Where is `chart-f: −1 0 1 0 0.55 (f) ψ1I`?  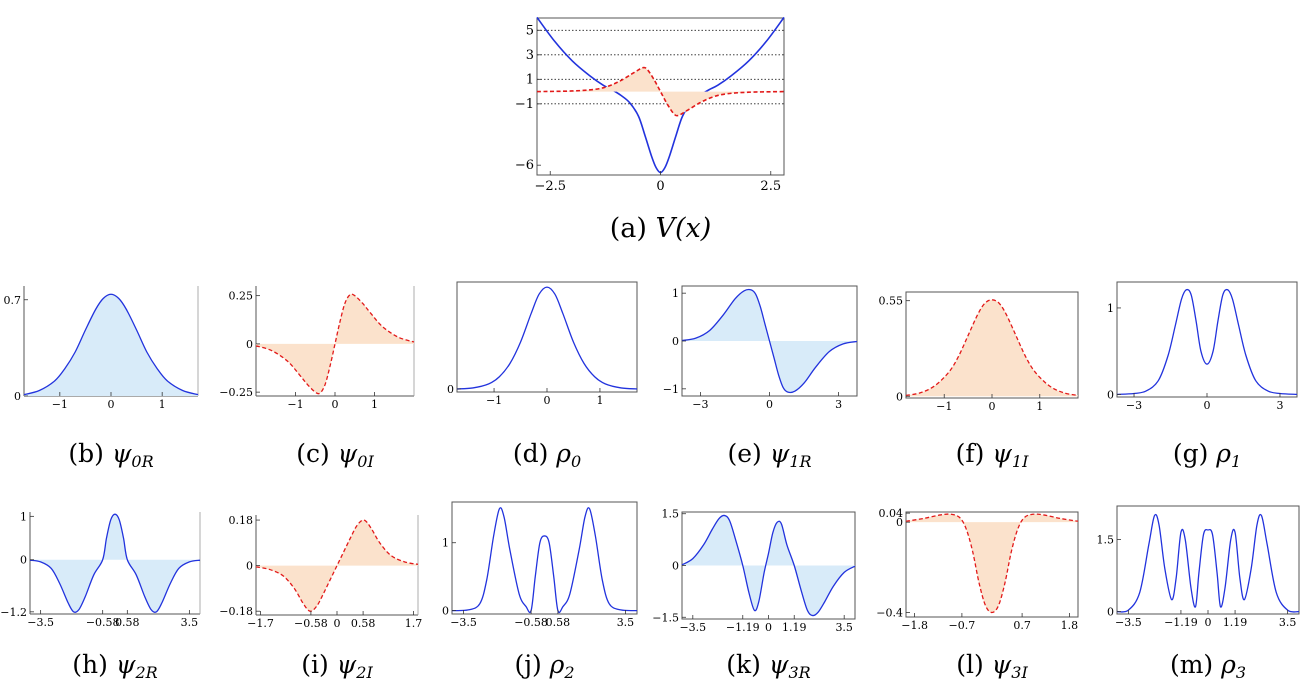 chart-f: −1 0 1 0 0.55 (f) ψ1I is located at coordinates (979, 381).